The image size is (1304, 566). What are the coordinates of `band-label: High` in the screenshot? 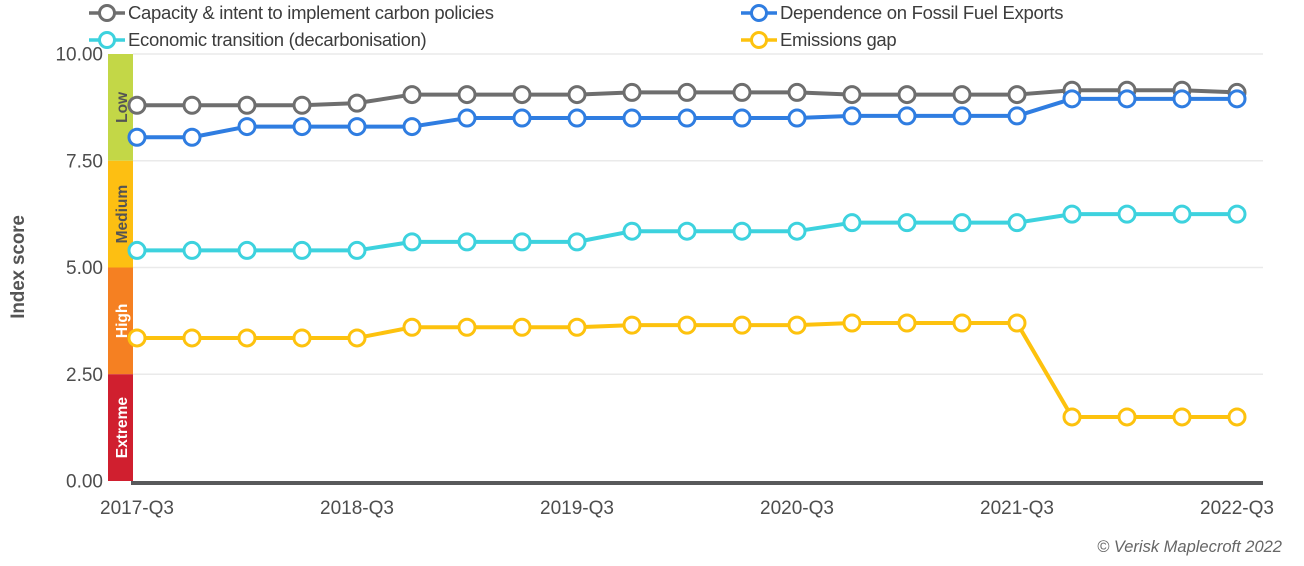 It's located at (122, 321).